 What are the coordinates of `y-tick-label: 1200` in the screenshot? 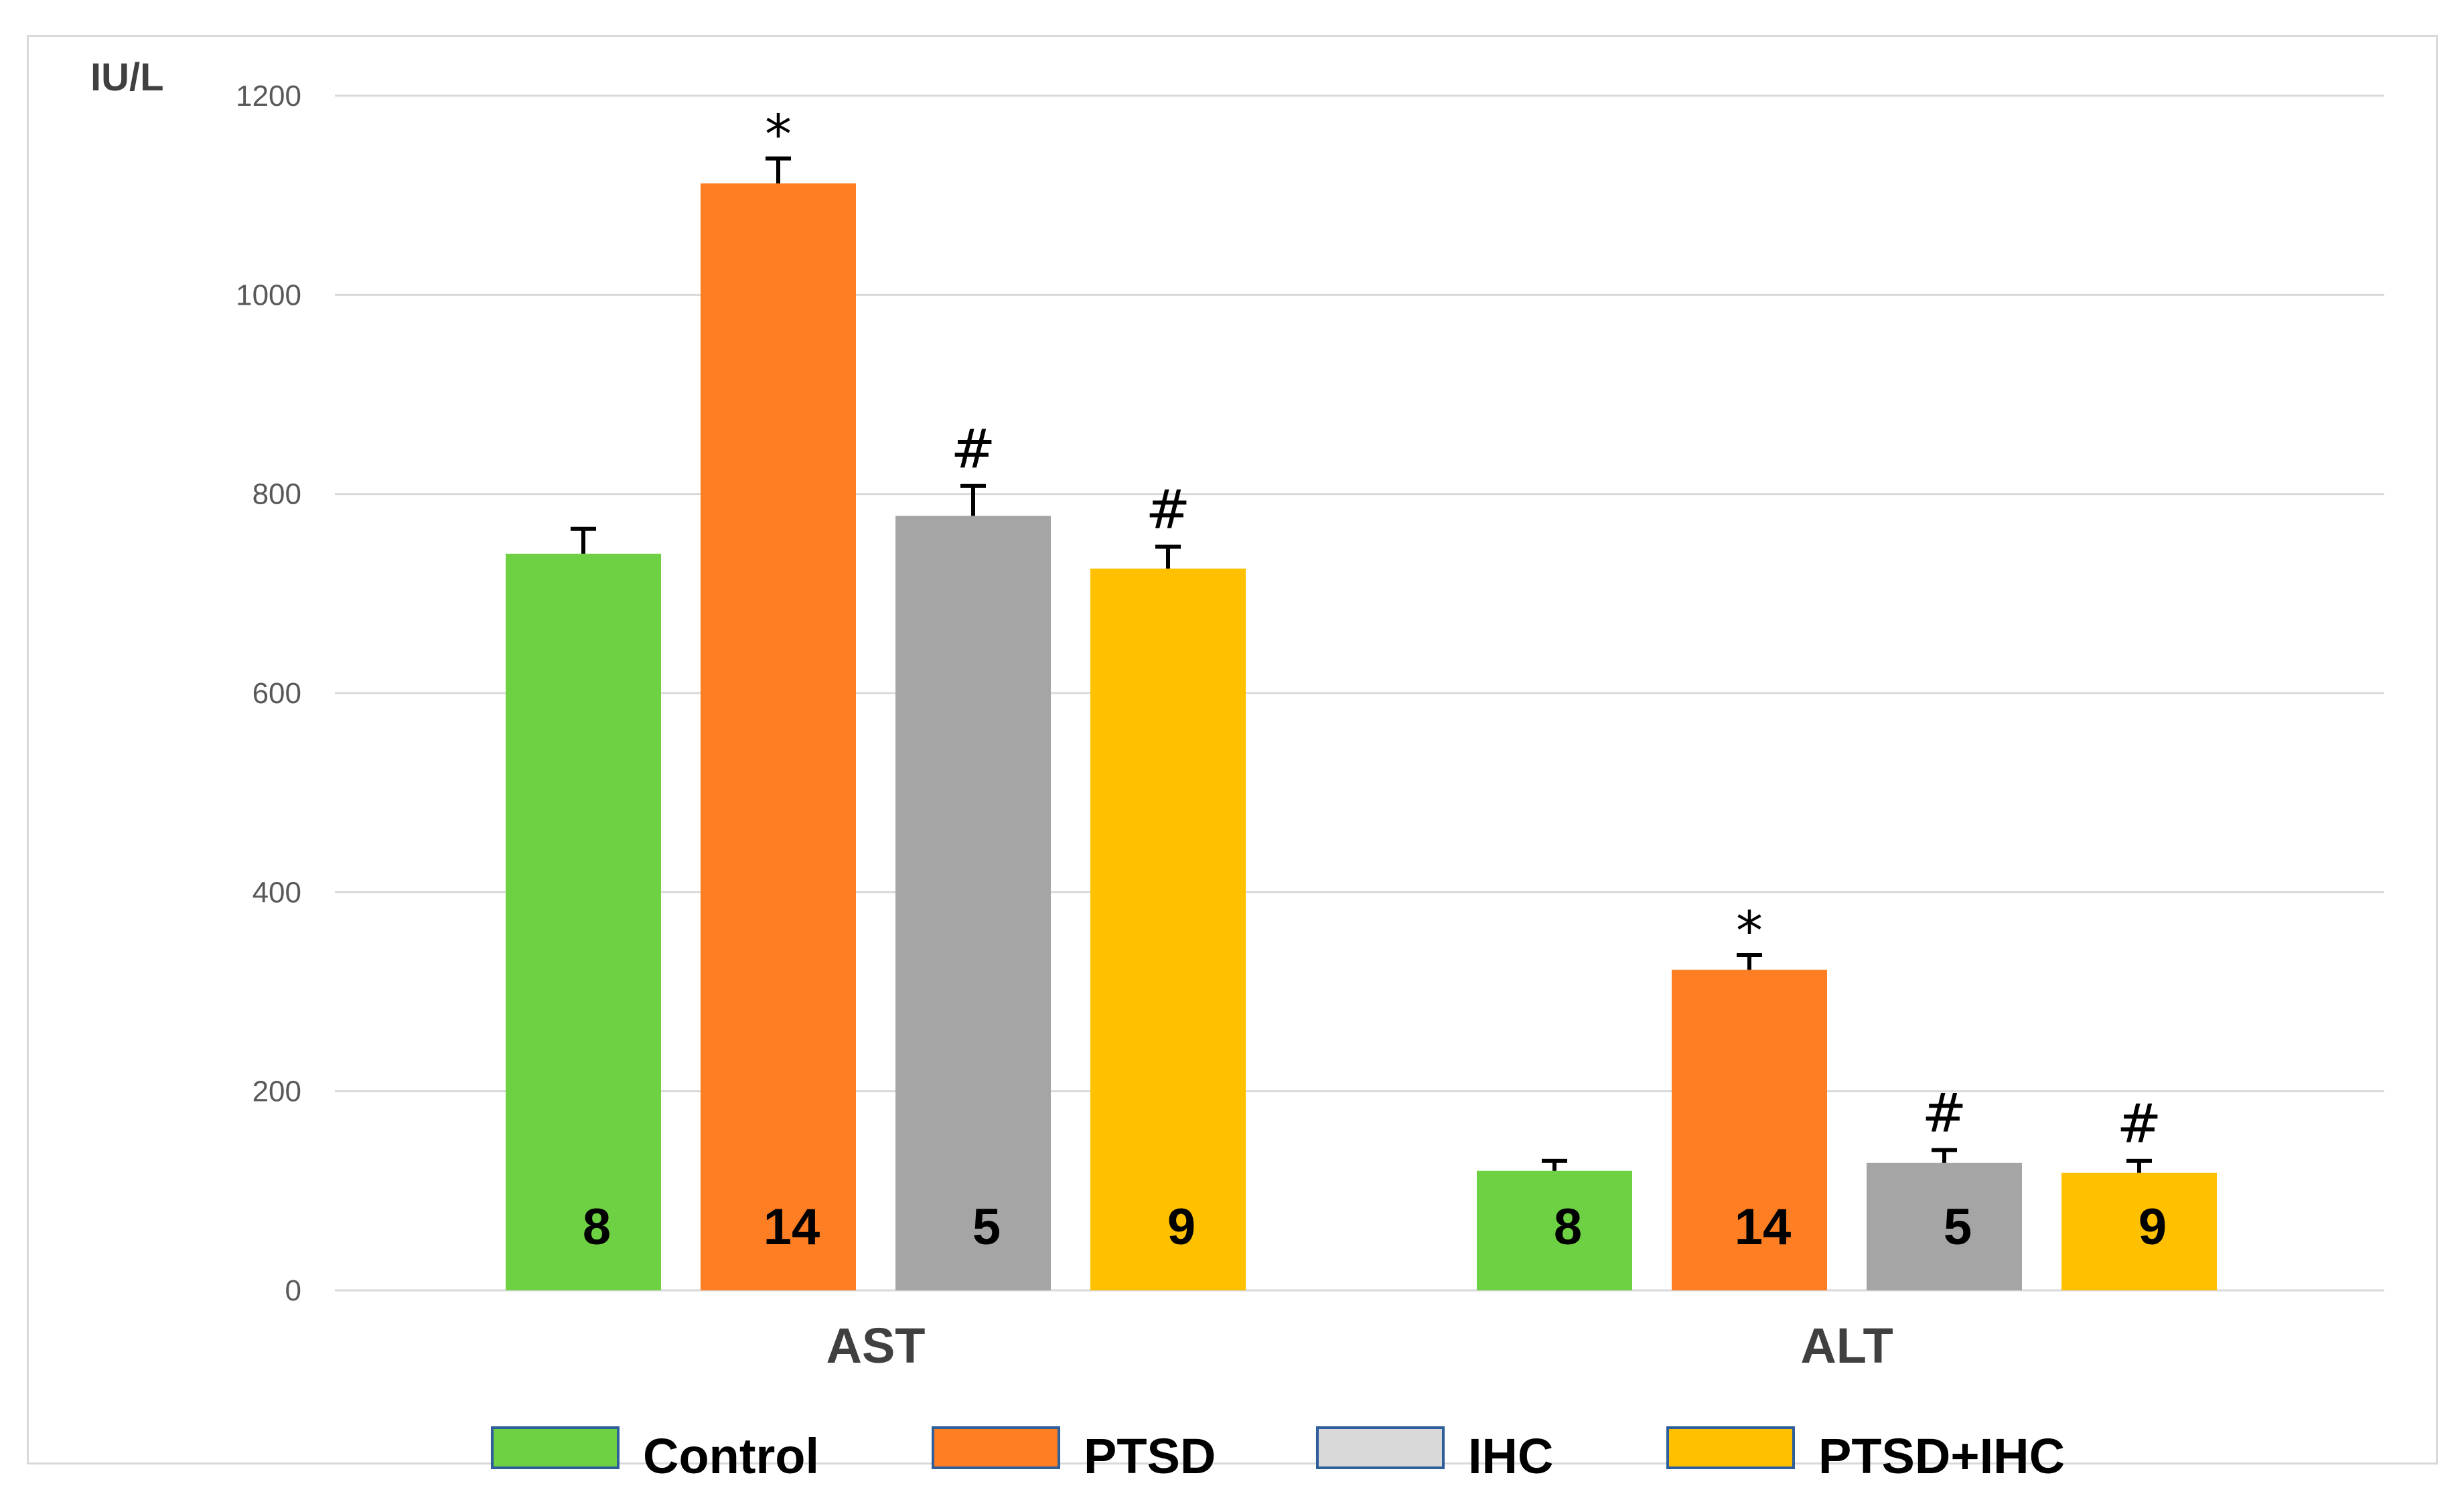 It's located at (268, 96).